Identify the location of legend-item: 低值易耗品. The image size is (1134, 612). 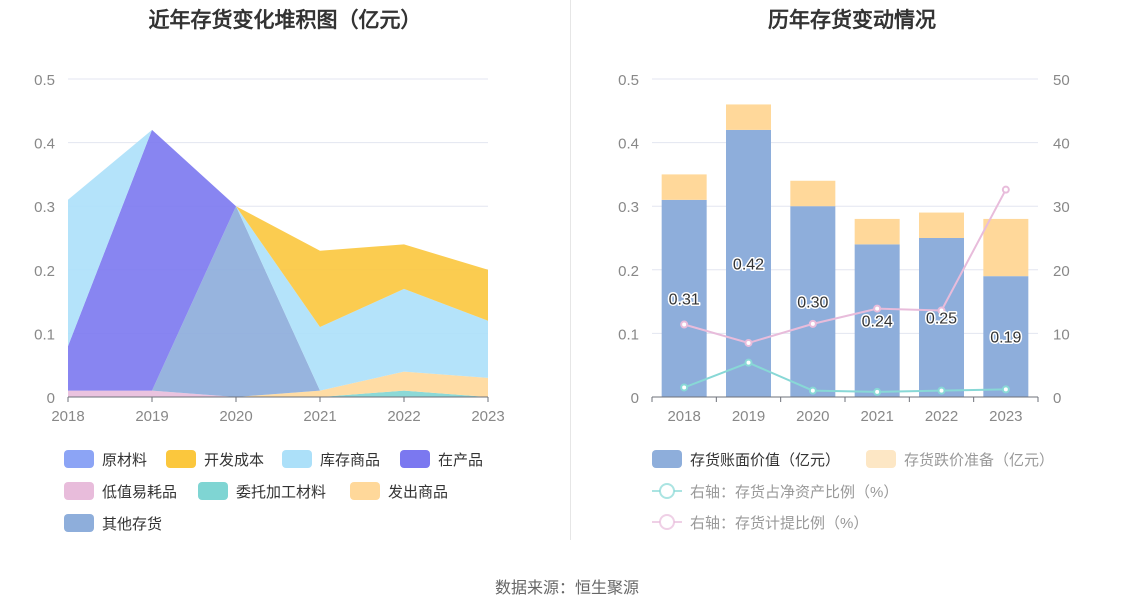
(120, 491).